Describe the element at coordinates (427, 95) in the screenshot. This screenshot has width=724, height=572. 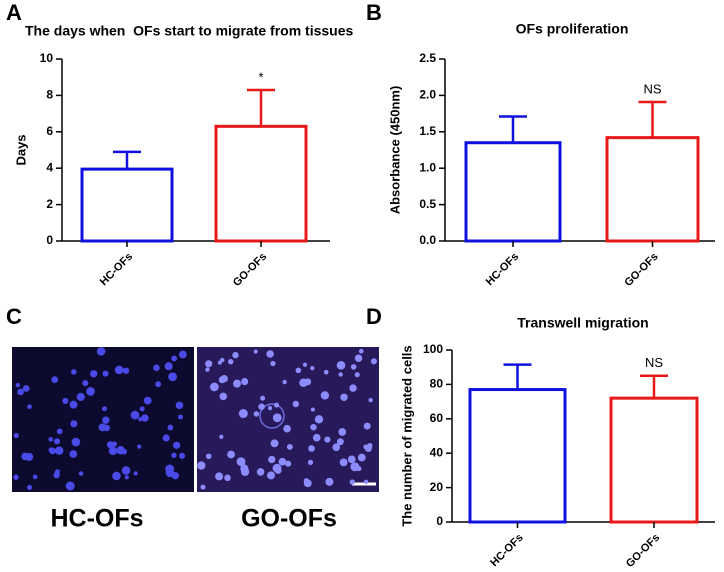
I see `y-tick-label: 2.0` at that location.